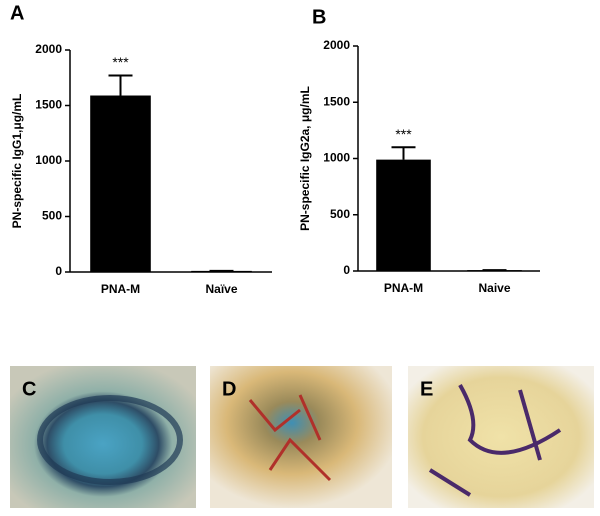 The height and width of the screenshot is (516, 600). Describe the element at coordinates (495, 440) in the screenshot. I see `photo-e-vessels` at that location.